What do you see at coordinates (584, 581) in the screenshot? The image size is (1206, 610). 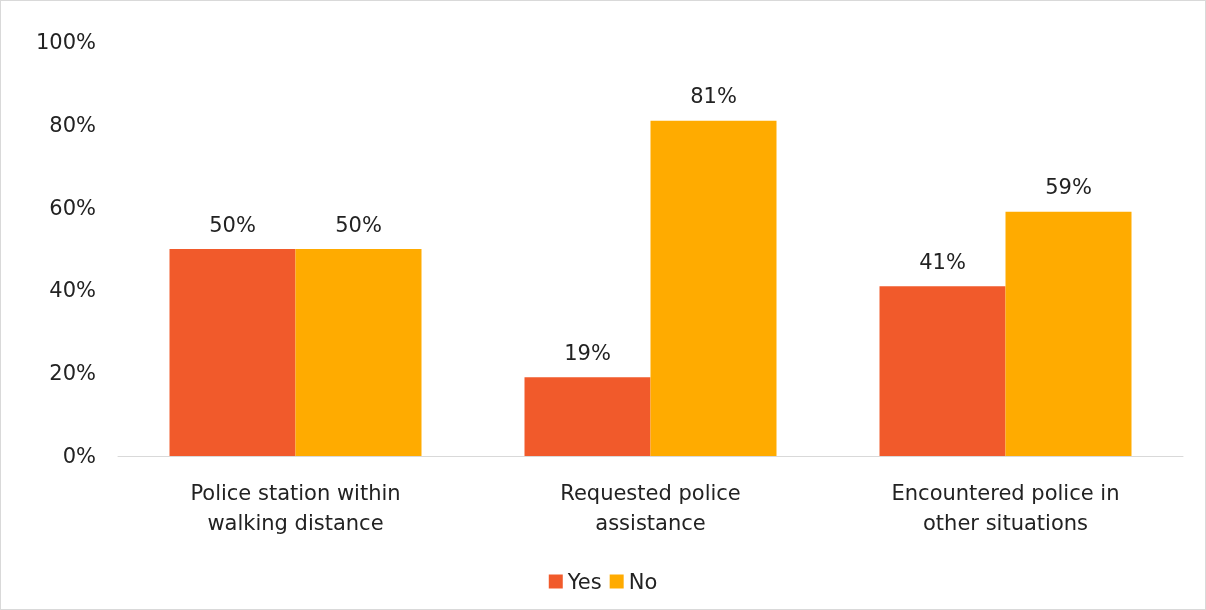 I see `legend-label: Yes` at bounding box center [584, 581].